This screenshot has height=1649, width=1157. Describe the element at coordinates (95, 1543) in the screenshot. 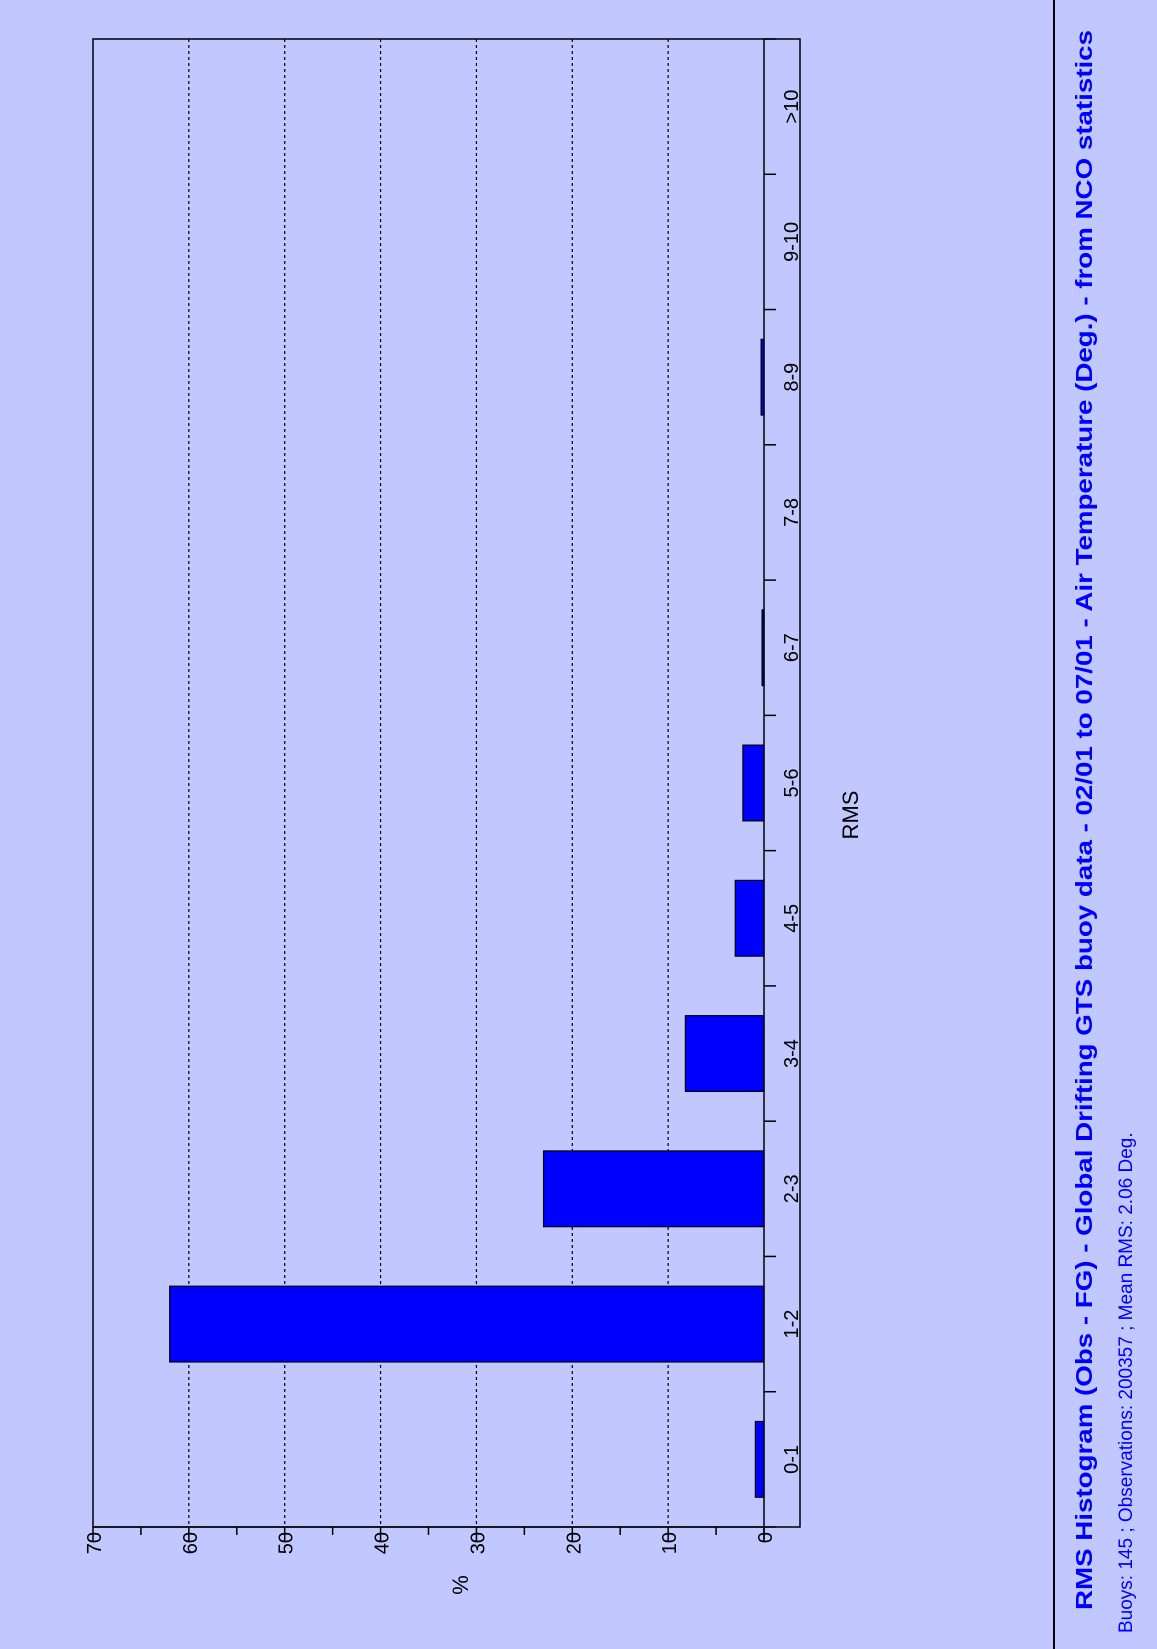

I see `value-tick-label: 70` at that location.